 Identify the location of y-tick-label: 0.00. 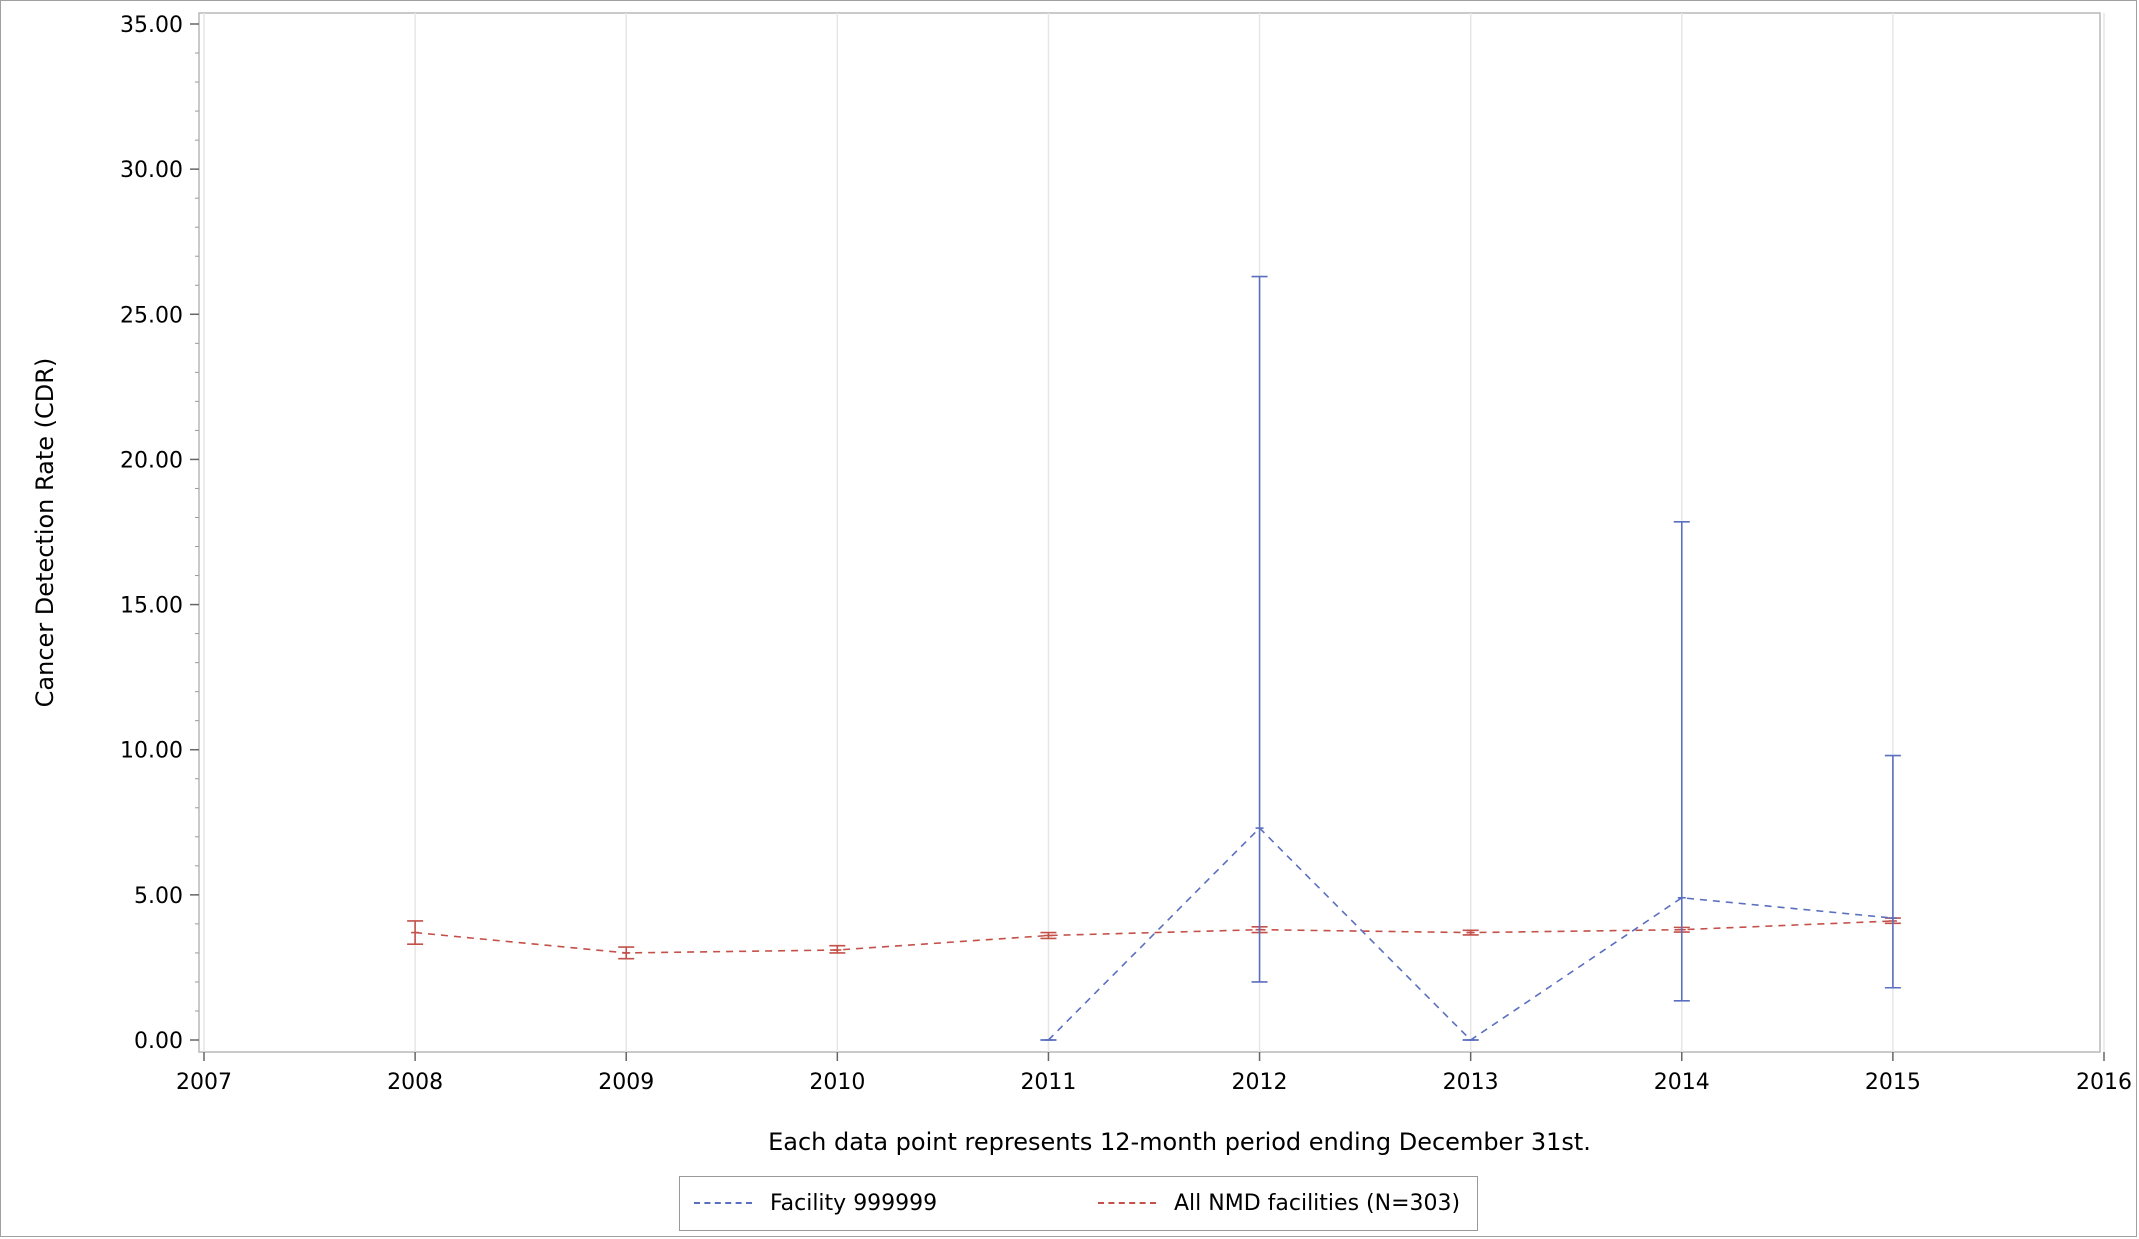
(158, 1041).